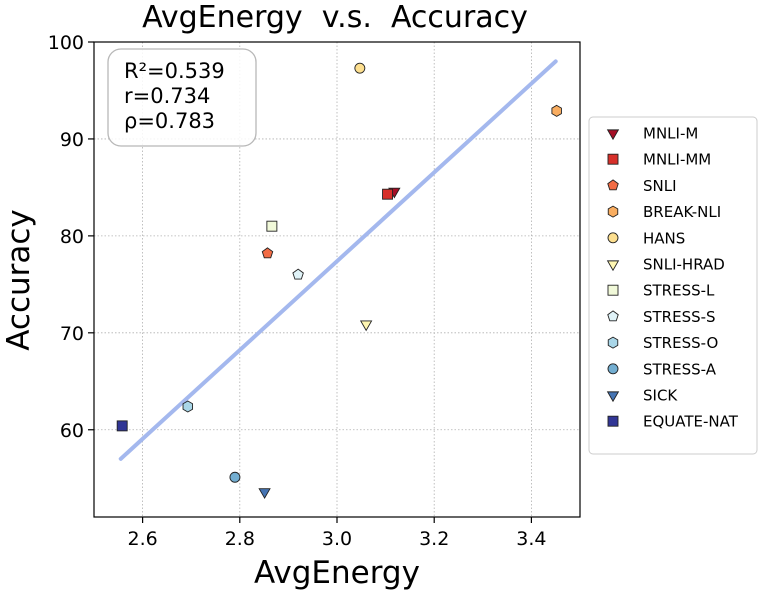 Image resolution: width=761 pixels, height=590 pixels. I want to click on legend-marker-hans, so click(613, 238).